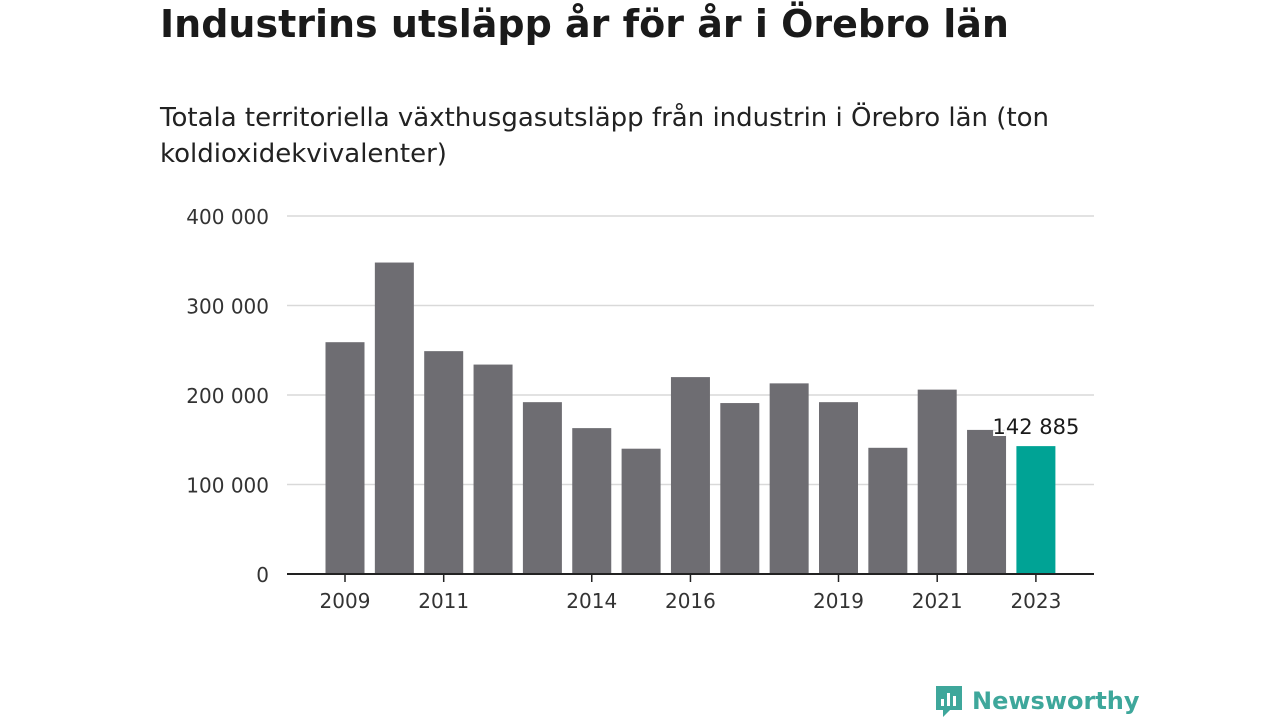 The image size is (1280, 720). What do you see at coordinates (443, 601) in the screenshot?
I see `x-tick-label: 2011` at bounding box center [443, 601].